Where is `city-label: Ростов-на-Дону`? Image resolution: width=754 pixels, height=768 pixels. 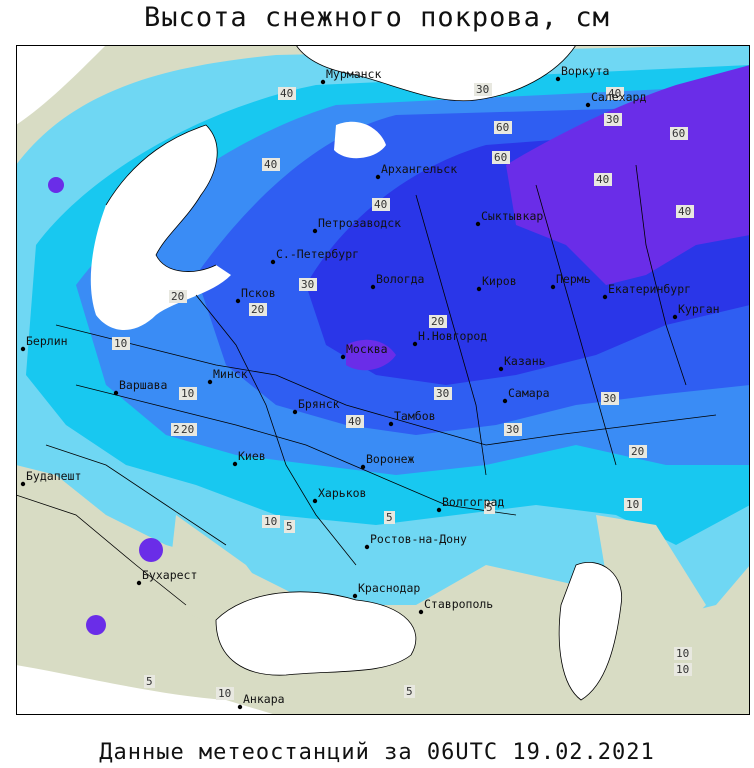
city-label: Ростов-на-Дону is located at coordinates (418, 539).